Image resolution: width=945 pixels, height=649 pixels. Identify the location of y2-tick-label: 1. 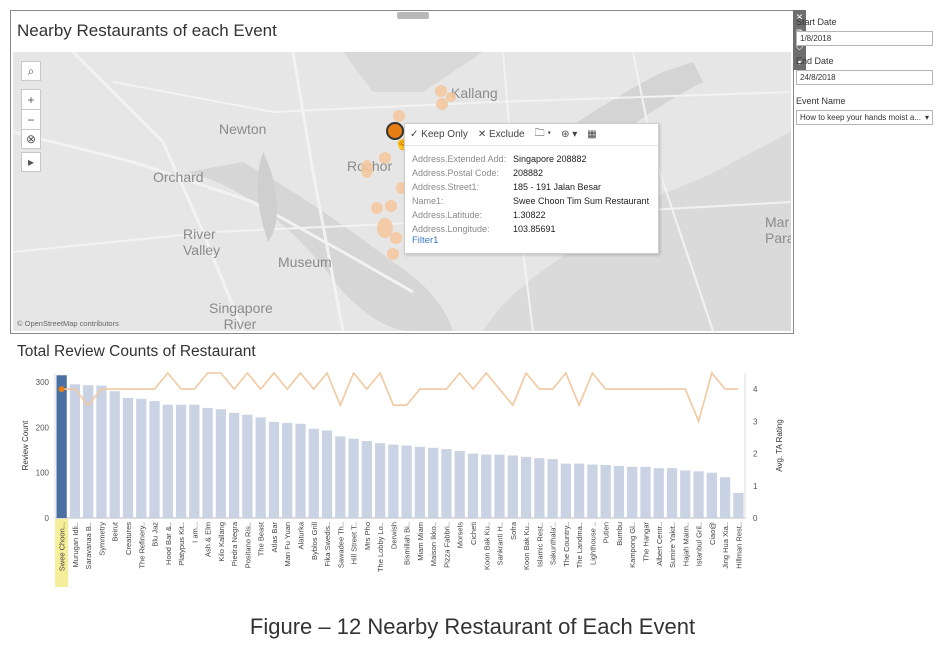
(755, 486).